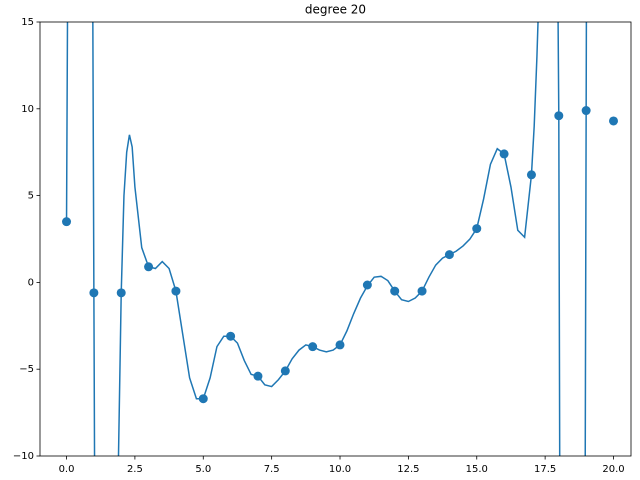 This screenshot has width=640, height=480. I want to click on y-tick-label: 0, so click(31, 282).